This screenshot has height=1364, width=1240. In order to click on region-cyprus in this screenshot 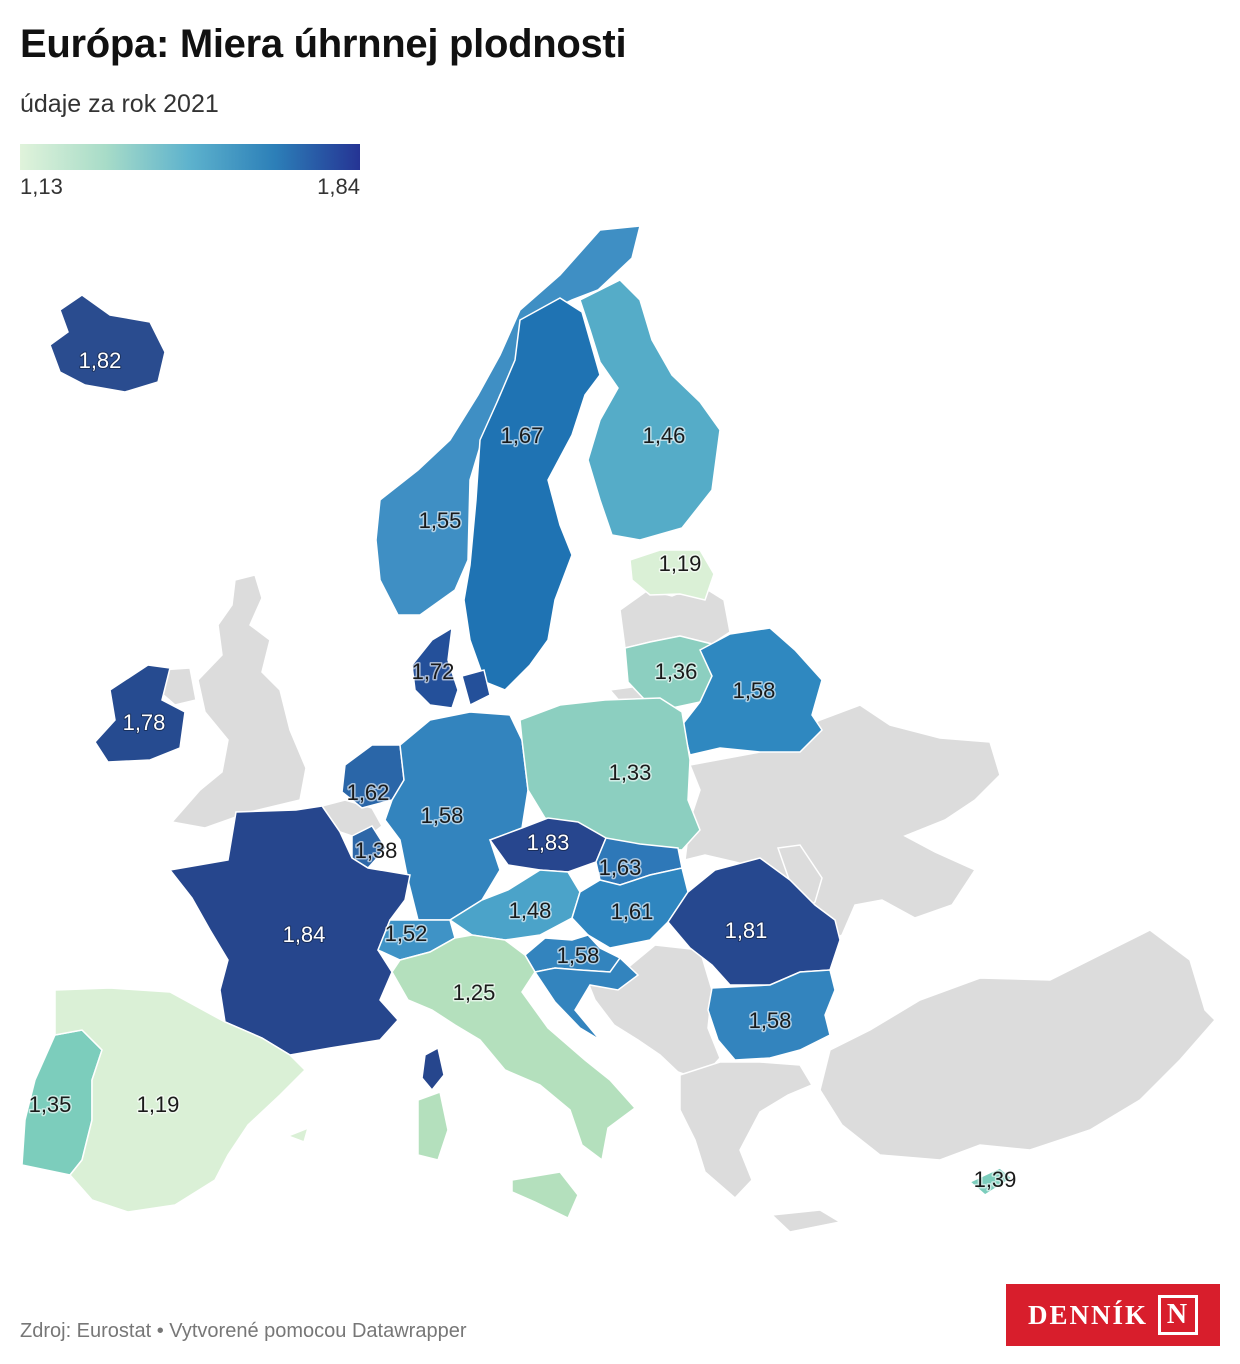, I will do `click(991, 1181)`.